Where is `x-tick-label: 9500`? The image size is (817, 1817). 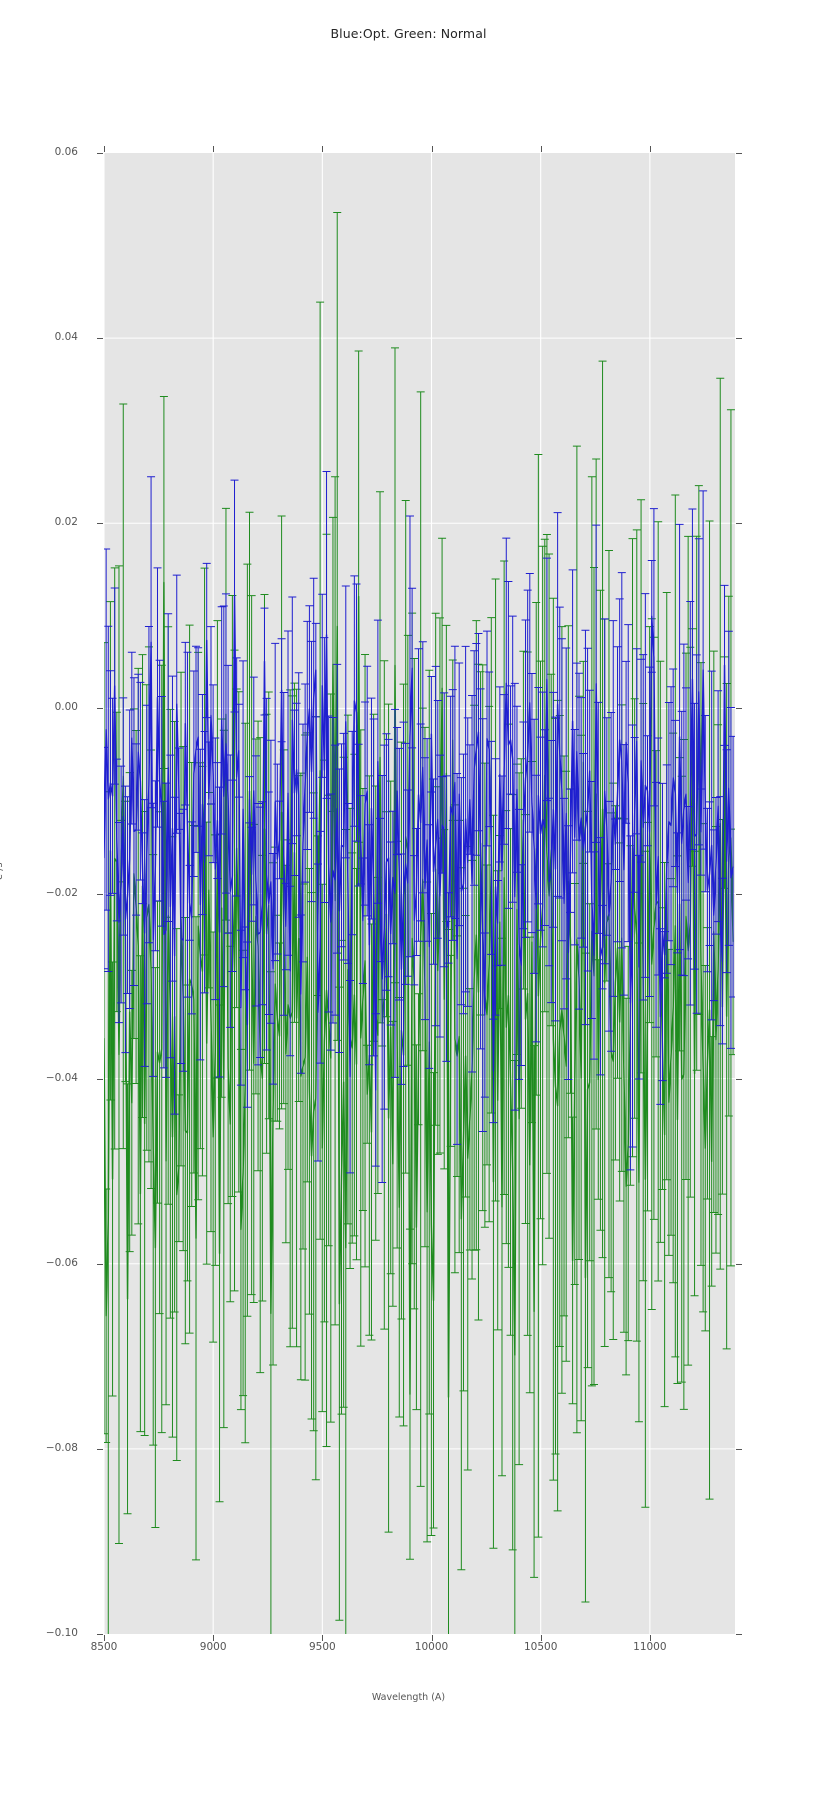 x-tick-label: 9500 is located at coordinates (322, 1647).